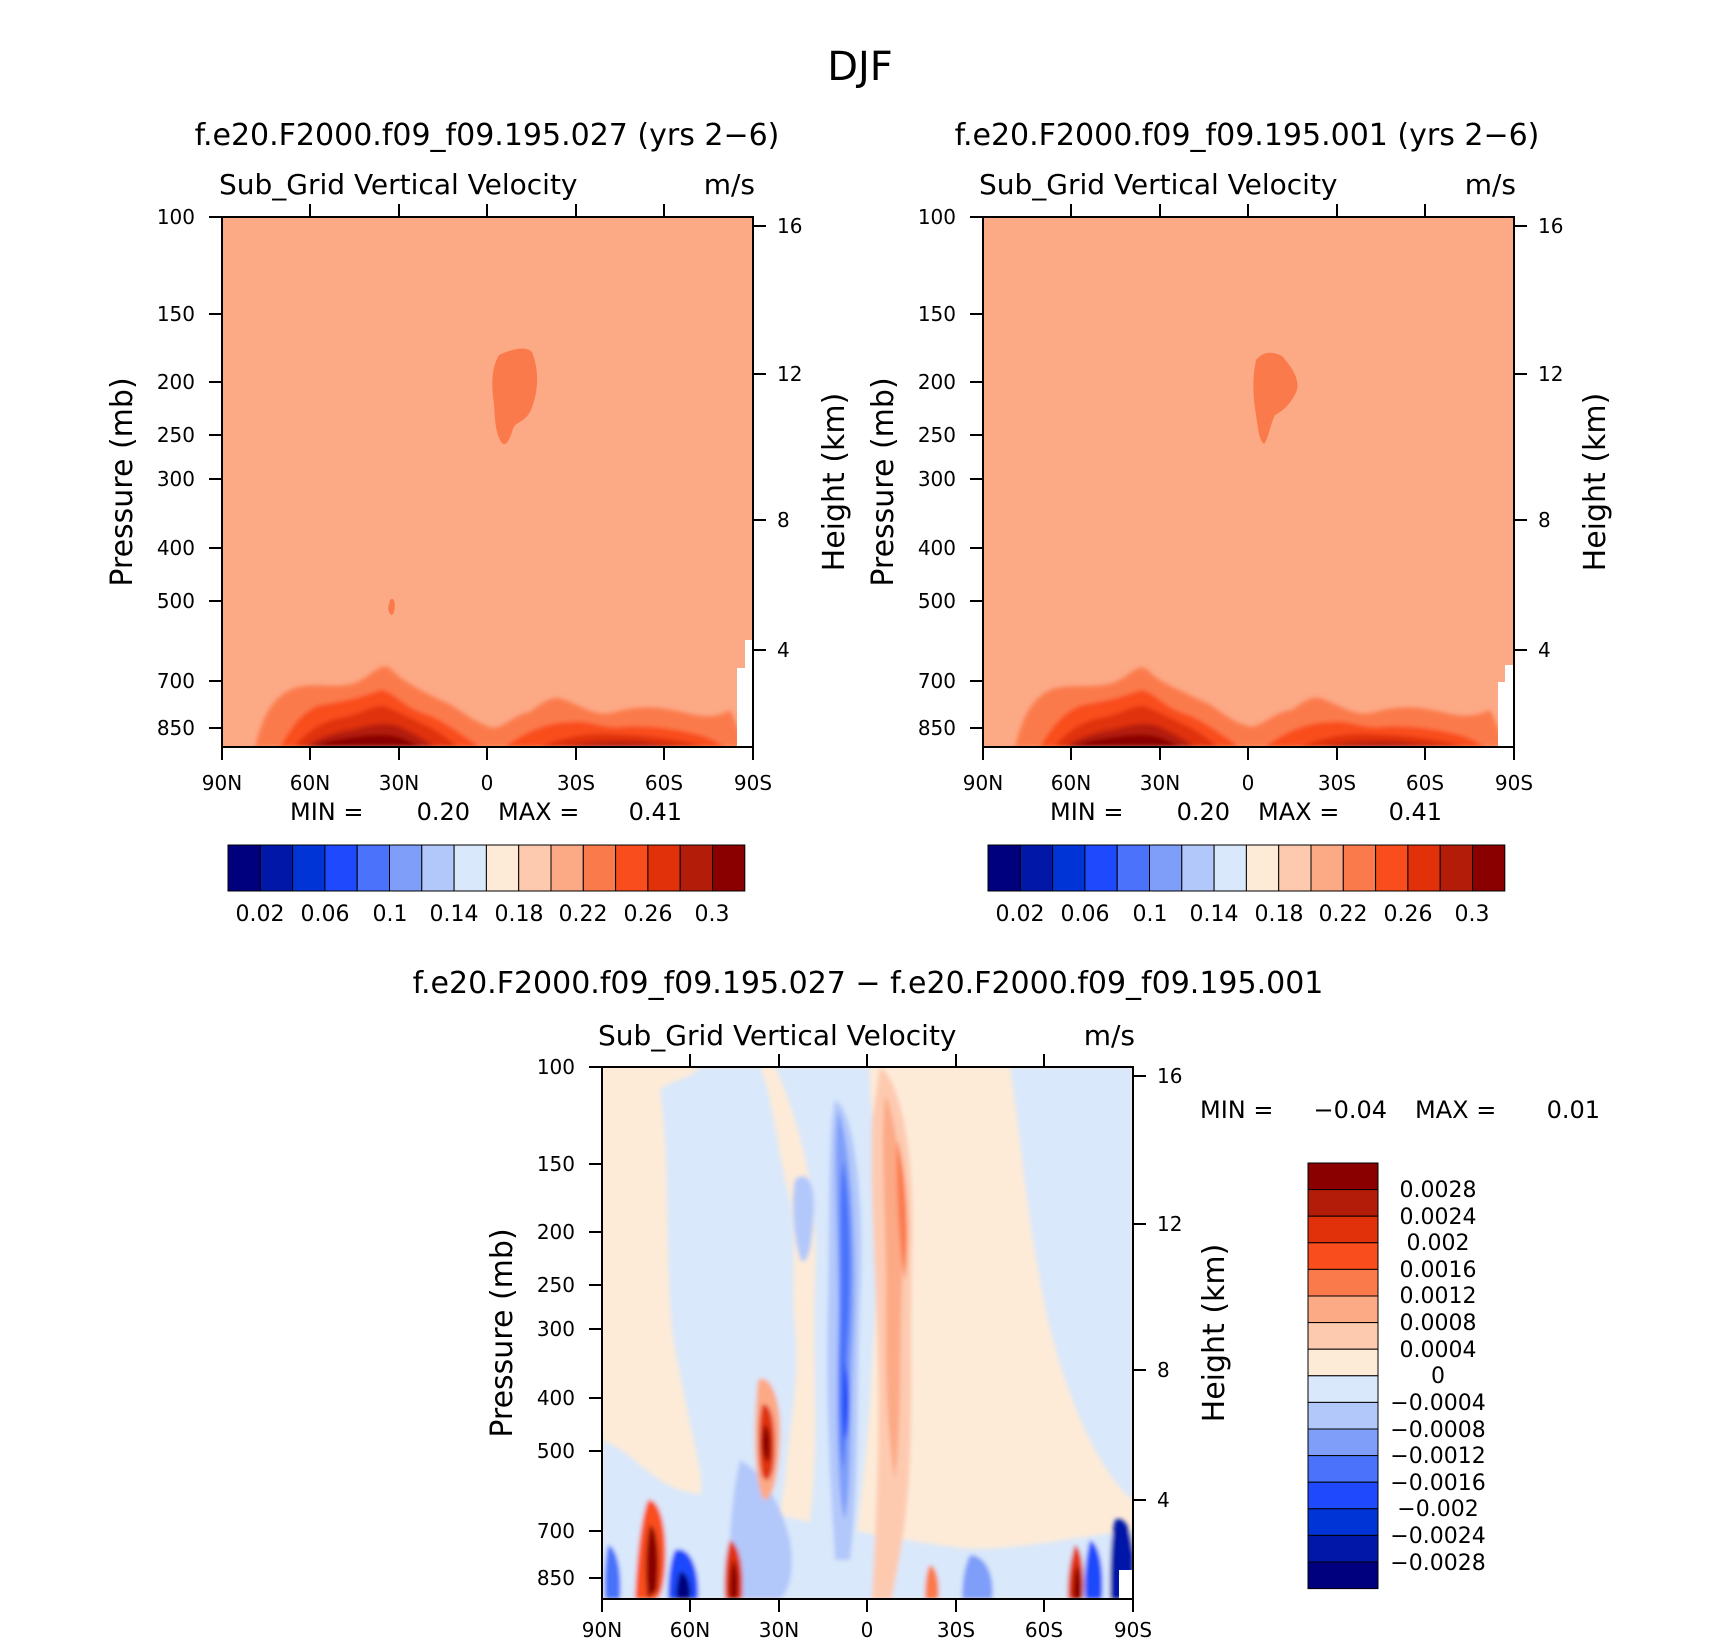 The height and width of the screenshot is (1639, 1710). Describe the element at coordinates (1248, 783) in the screenshot. I see `panel-2-x-tick-labels: 90N 60N 30N 0 30S 60S 90S` at that location.